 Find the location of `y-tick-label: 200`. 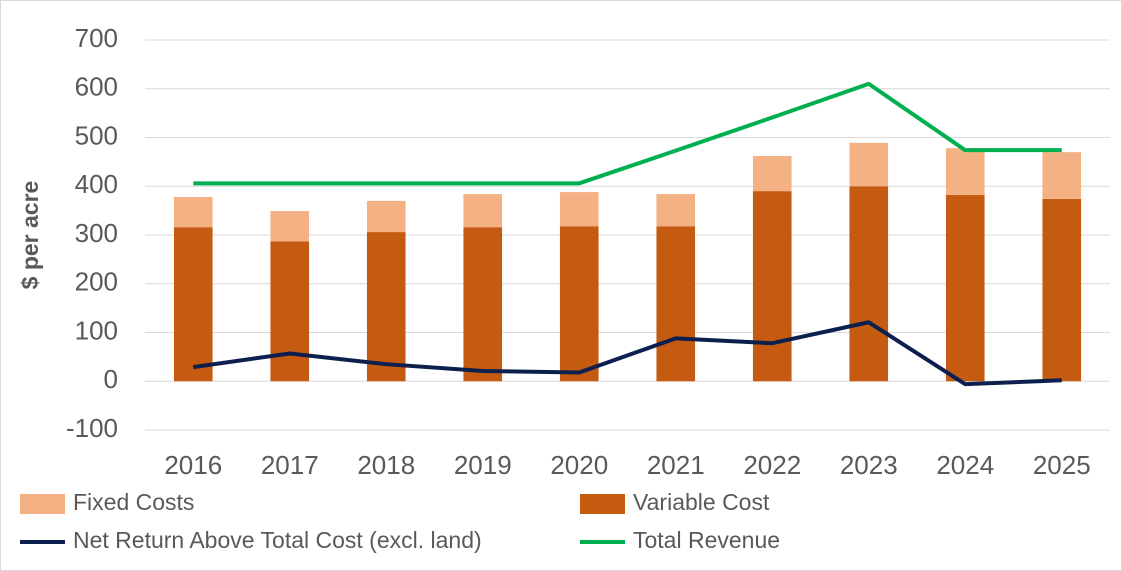

y-tick-label: 200 is located at coordinates (96, 282).